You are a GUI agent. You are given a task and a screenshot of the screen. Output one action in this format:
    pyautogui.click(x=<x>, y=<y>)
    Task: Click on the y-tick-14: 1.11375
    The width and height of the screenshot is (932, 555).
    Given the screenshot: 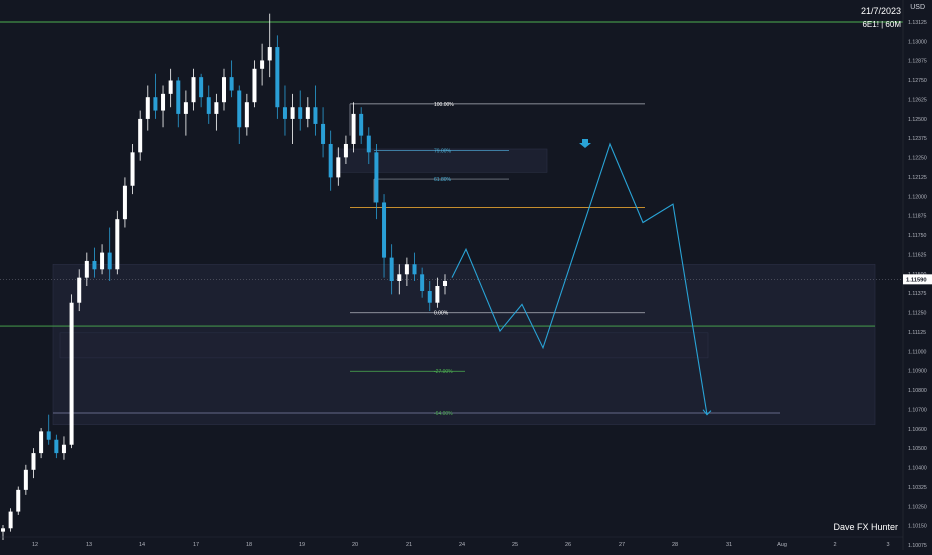 What is the action you would take?
    pyautogui.click(x=917, y=294)
    